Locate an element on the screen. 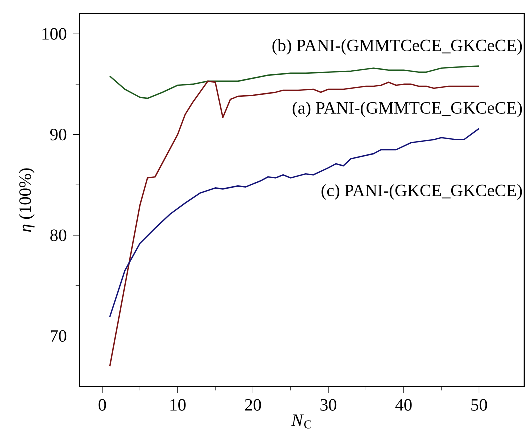 This screenshot has width=525, height=442. x-tick-label: 50 is located at coordinates (480, 406).